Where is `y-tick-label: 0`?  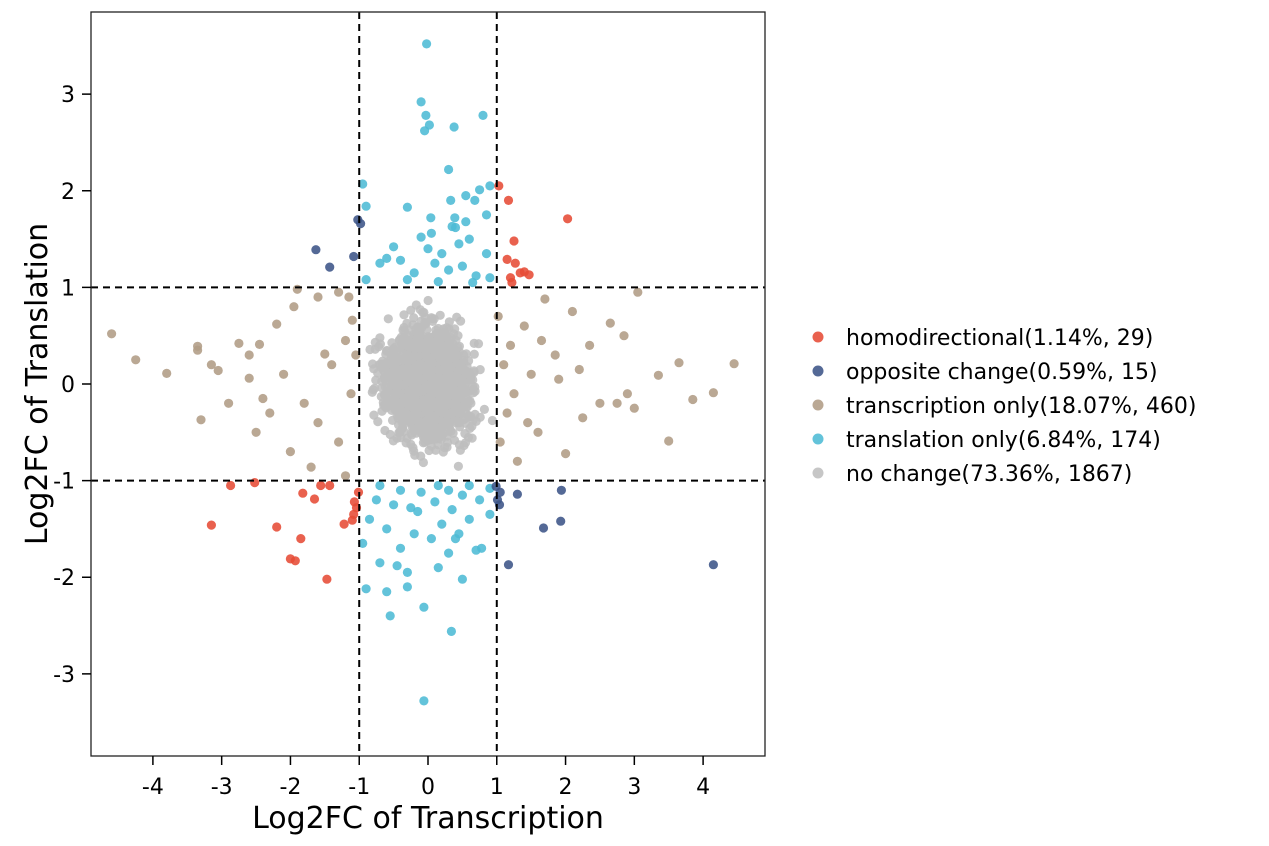
y-tick-label: 0 is located at coordinates (68, 385).